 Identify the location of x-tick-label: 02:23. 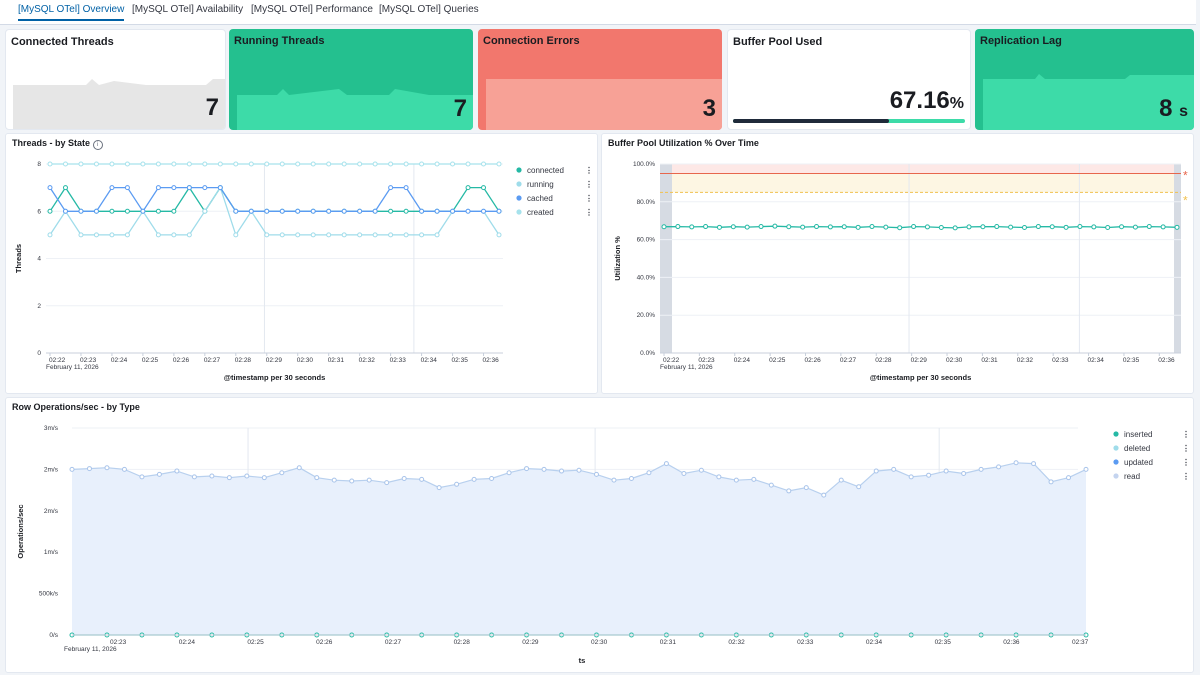
(118, 642).